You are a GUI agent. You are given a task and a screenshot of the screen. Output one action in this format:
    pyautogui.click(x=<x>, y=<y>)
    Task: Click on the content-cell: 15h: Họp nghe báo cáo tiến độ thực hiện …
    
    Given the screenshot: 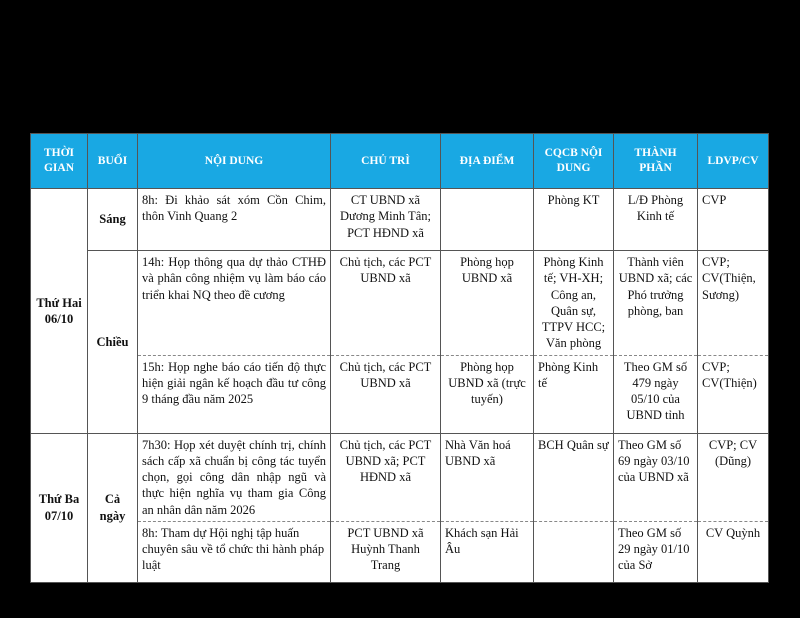 What is the action you would take?
    pyautogui.click(x=234, y=394)
    